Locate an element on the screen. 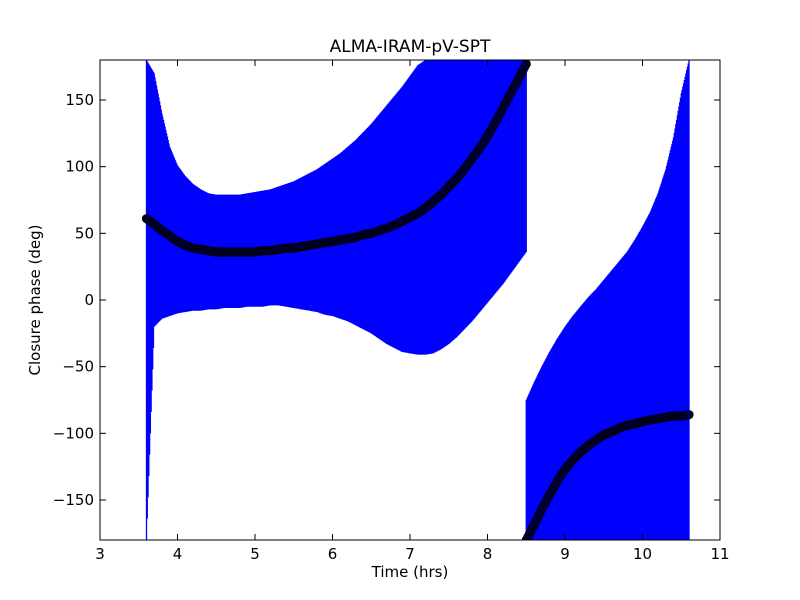  x-tick-label: 3 is located at coordinates (100, 554).